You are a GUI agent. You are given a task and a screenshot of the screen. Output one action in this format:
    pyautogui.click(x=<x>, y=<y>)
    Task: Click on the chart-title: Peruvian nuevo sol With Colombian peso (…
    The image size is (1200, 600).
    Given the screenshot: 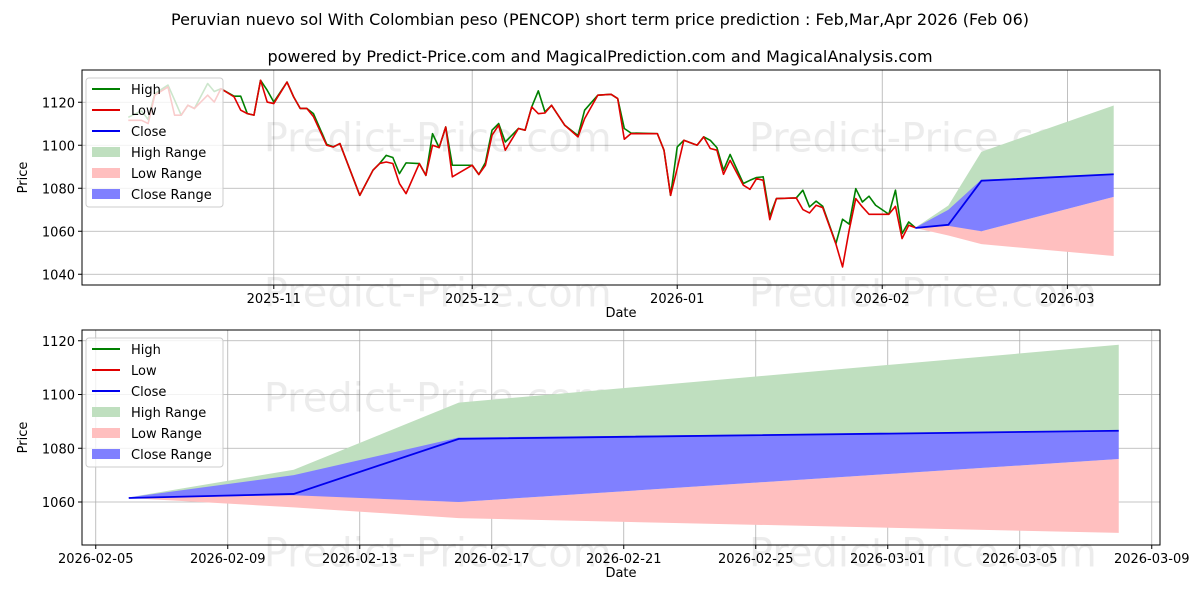 What is the action you would take?
    pyautogui.click(x=600, y=19)
    